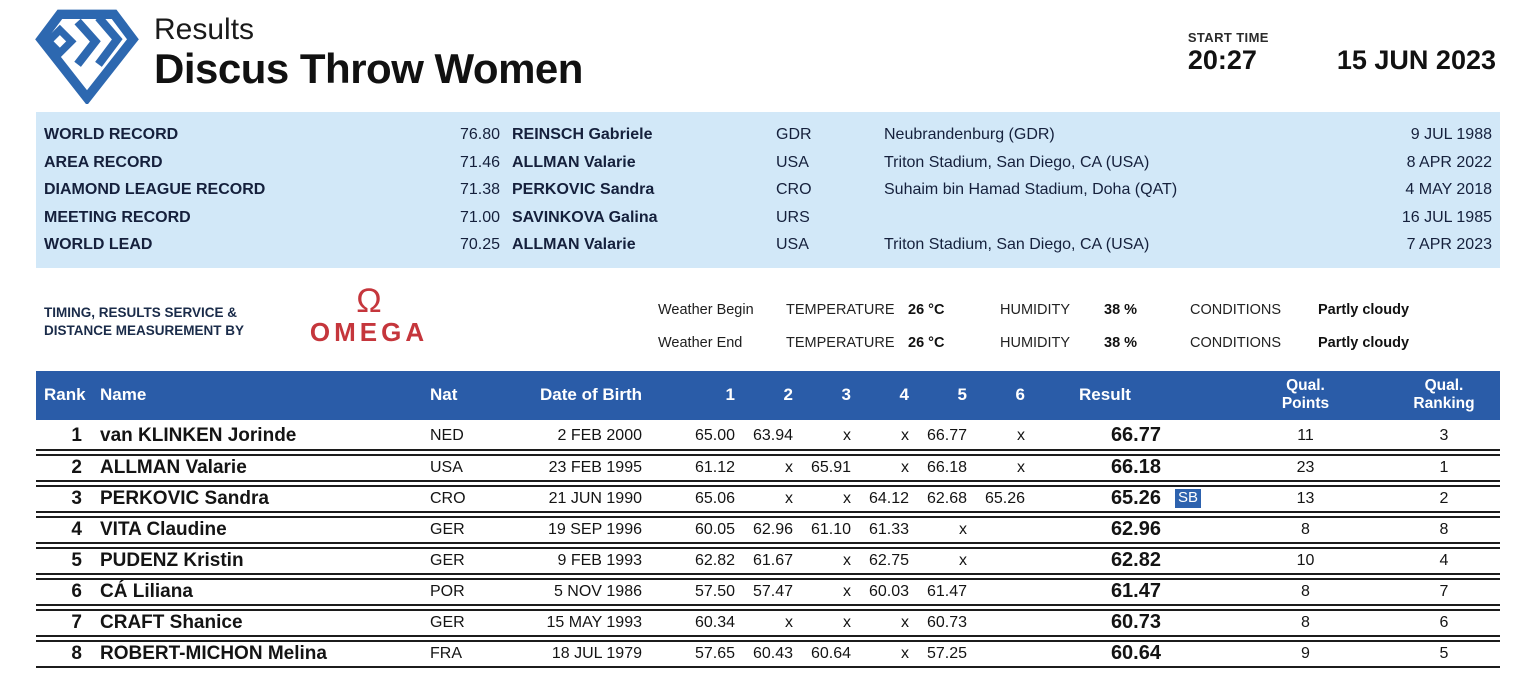 Image resolution: width=1536 pixels, height=692 pixels. I want to click on record-mark: 71.46, so click(479, 162).